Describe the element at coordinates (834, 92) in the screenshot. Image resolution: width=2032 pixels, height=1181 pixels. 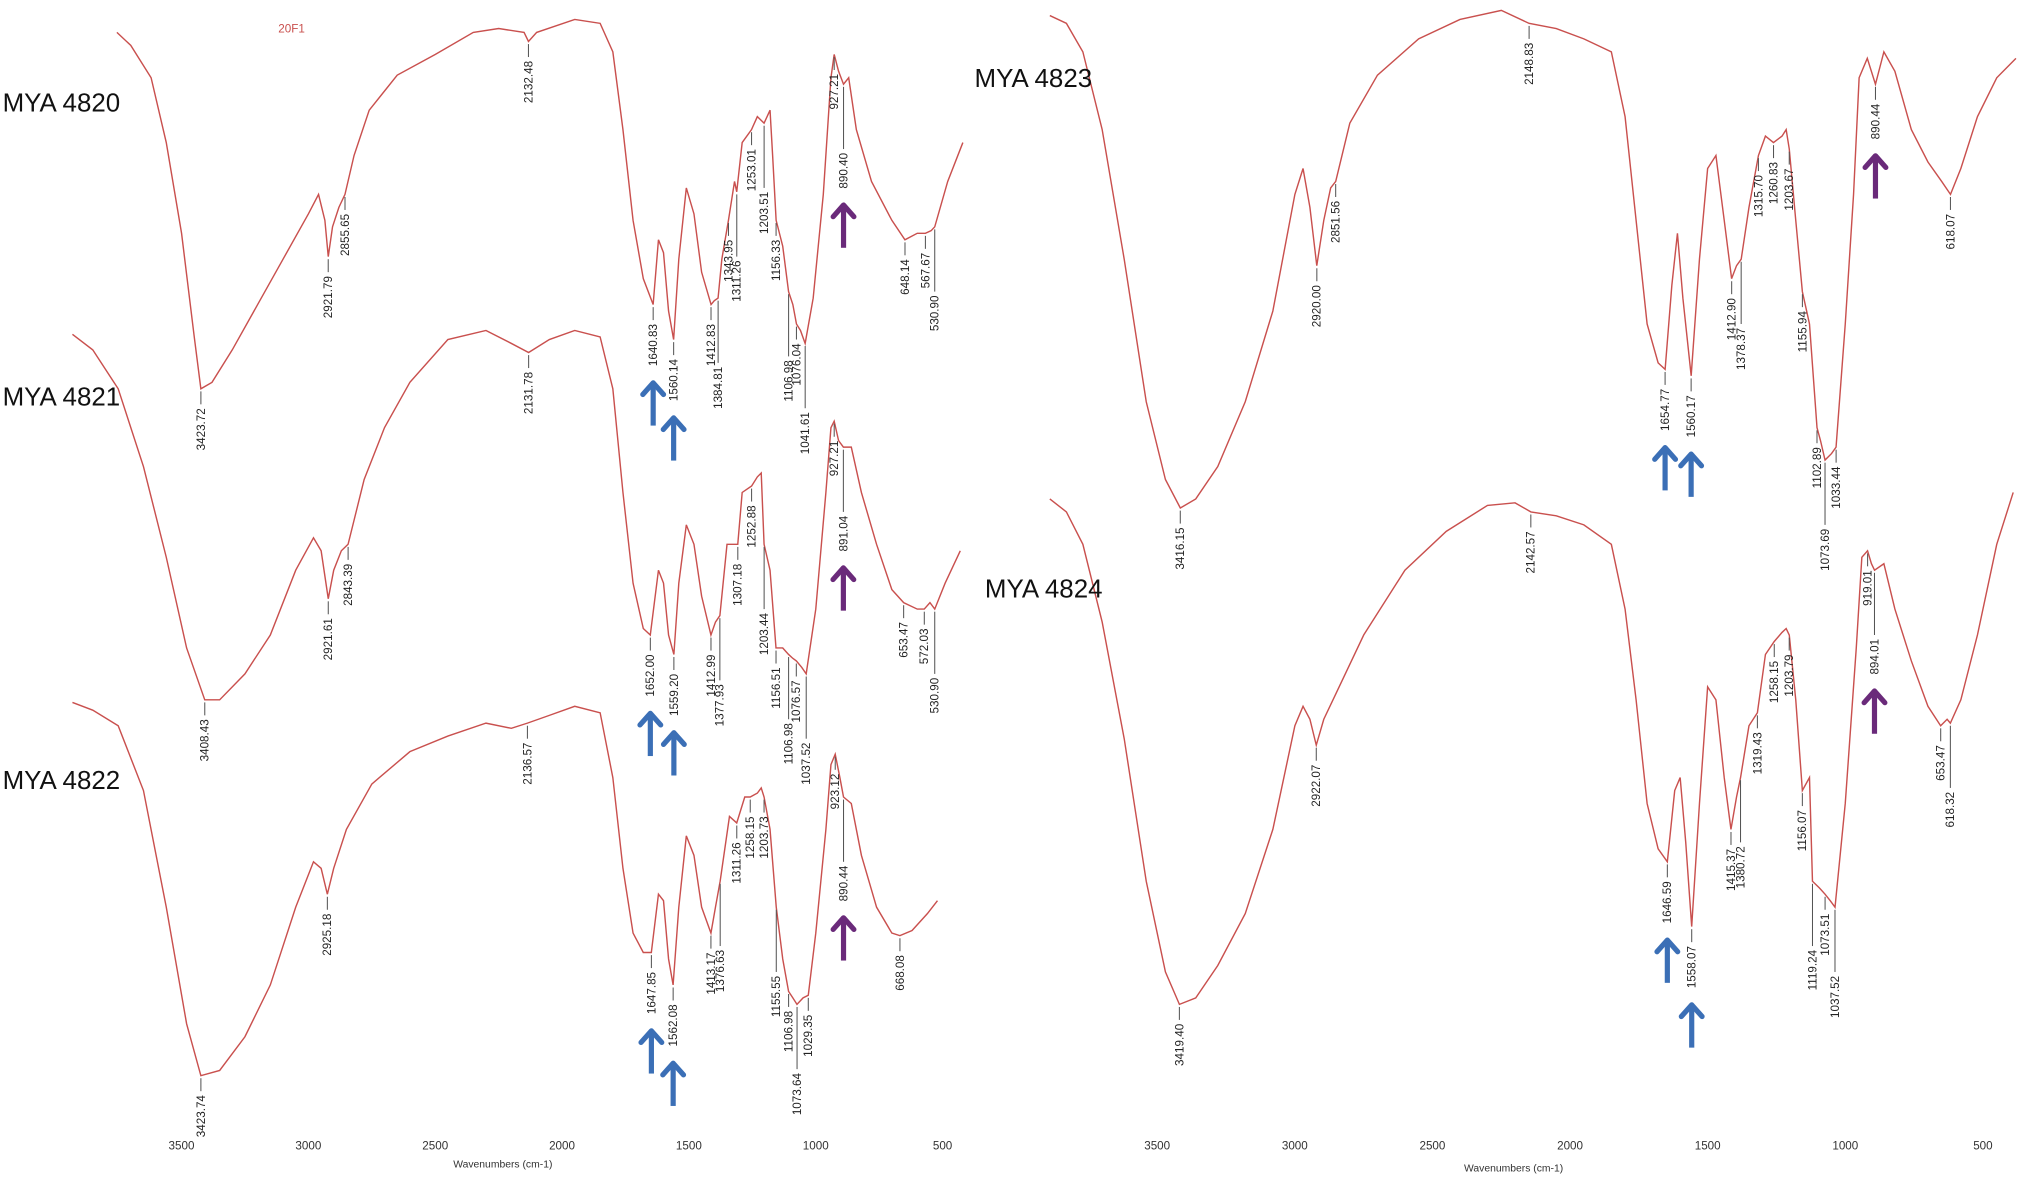
I see `peak-label: 927.21` at that location.